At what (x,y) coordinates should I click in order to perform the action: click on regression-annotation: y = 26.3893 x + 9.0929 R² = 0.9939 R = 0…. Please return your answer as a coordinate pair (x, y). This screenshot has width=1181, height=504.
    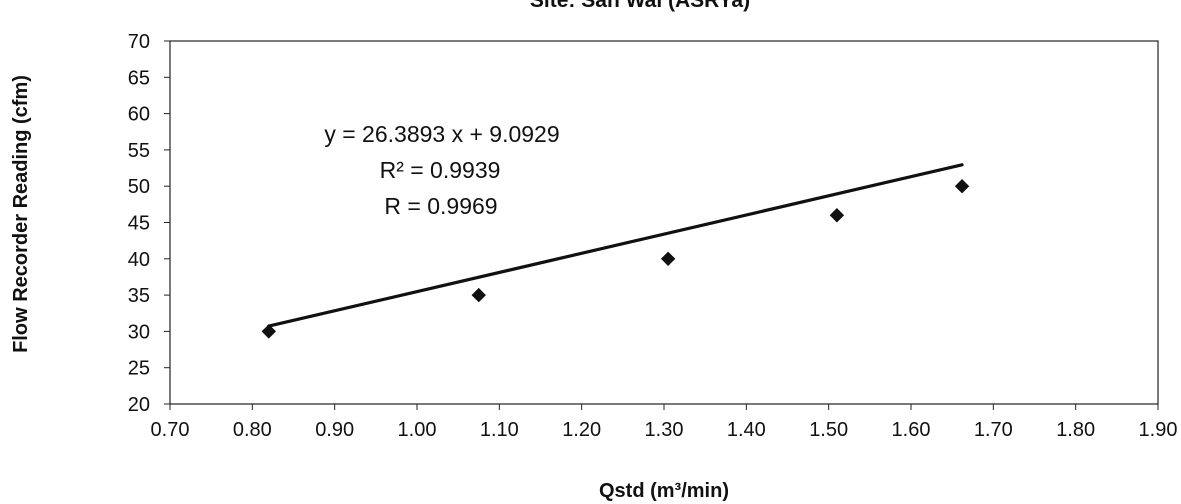
    Looking at the image, I should click on (441, 170).